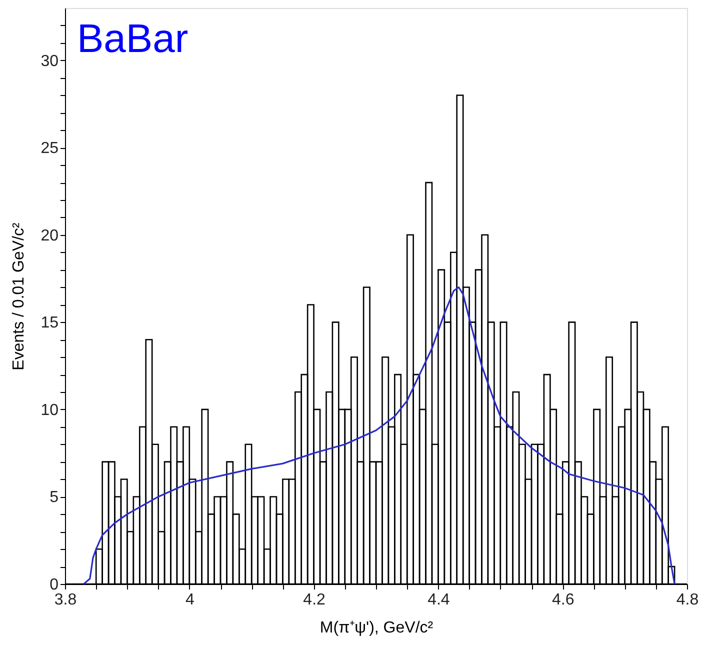 This screenshot has height=645, width=719. What do you see at coordinates (65, 600) in the screenshot?
I see `x-tick-label: 3.8` at bounding box center [65, 600].